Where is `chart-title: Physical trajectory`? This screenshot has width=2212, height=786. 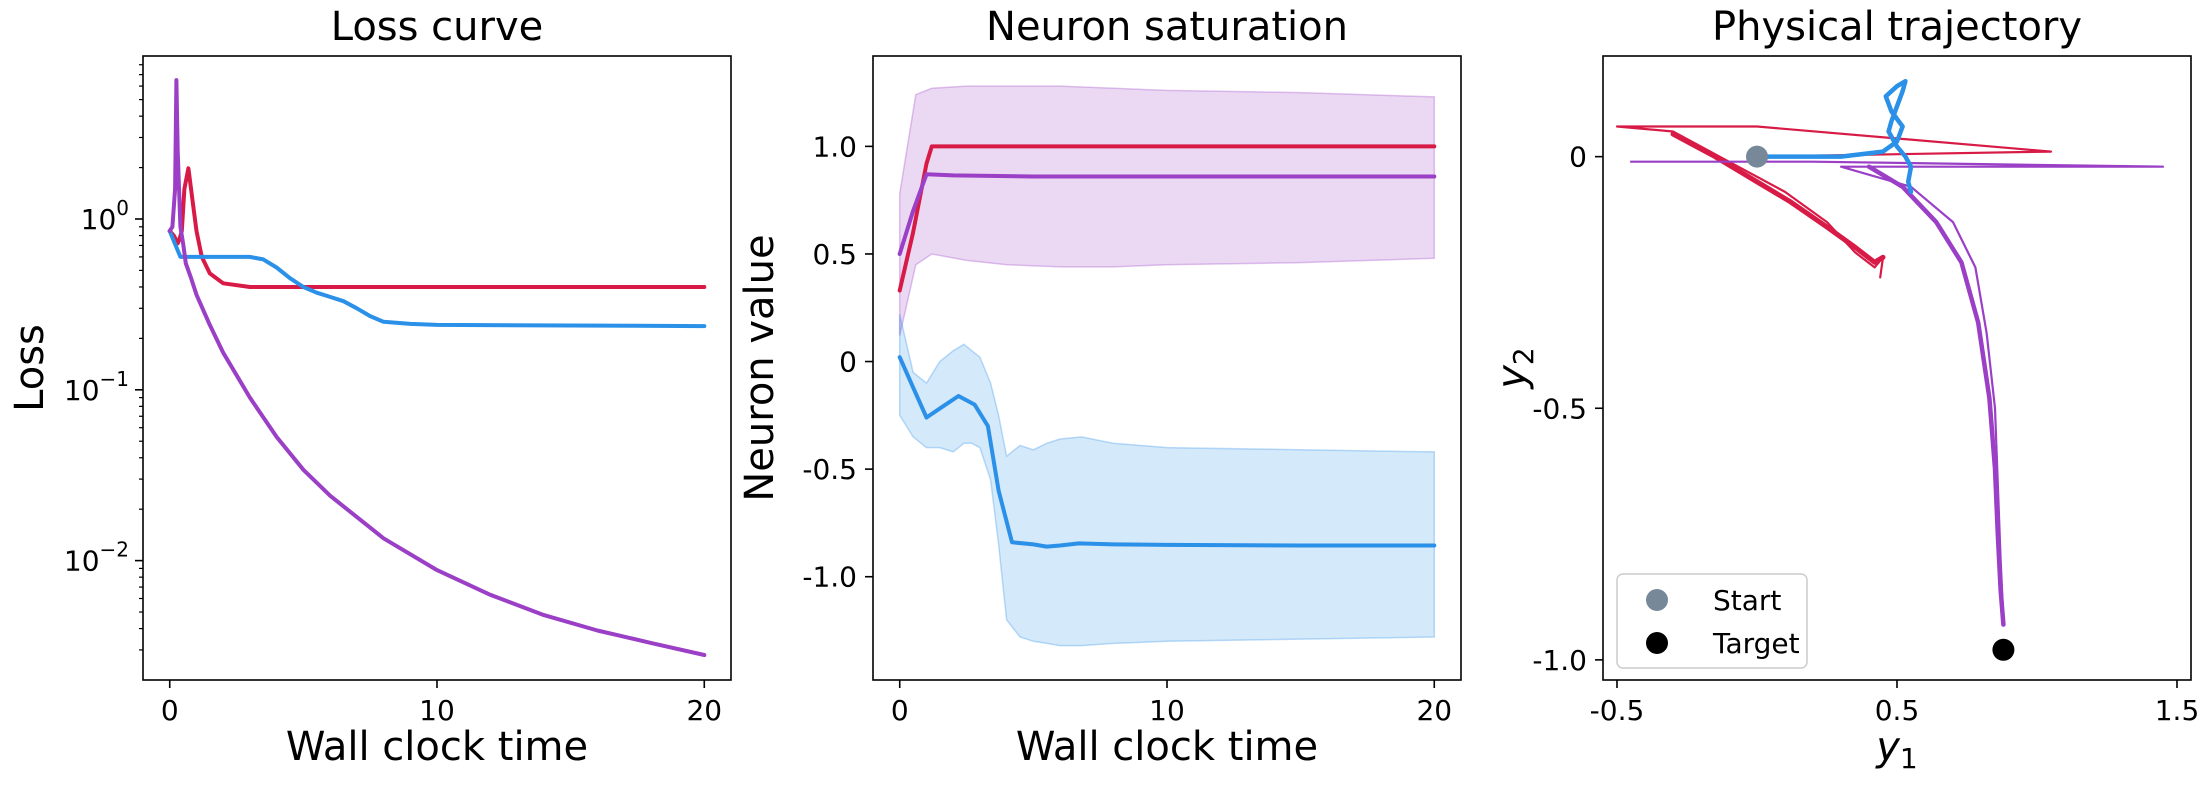 chart-title: Physical trajectory is located at coordinates (1897, 27).